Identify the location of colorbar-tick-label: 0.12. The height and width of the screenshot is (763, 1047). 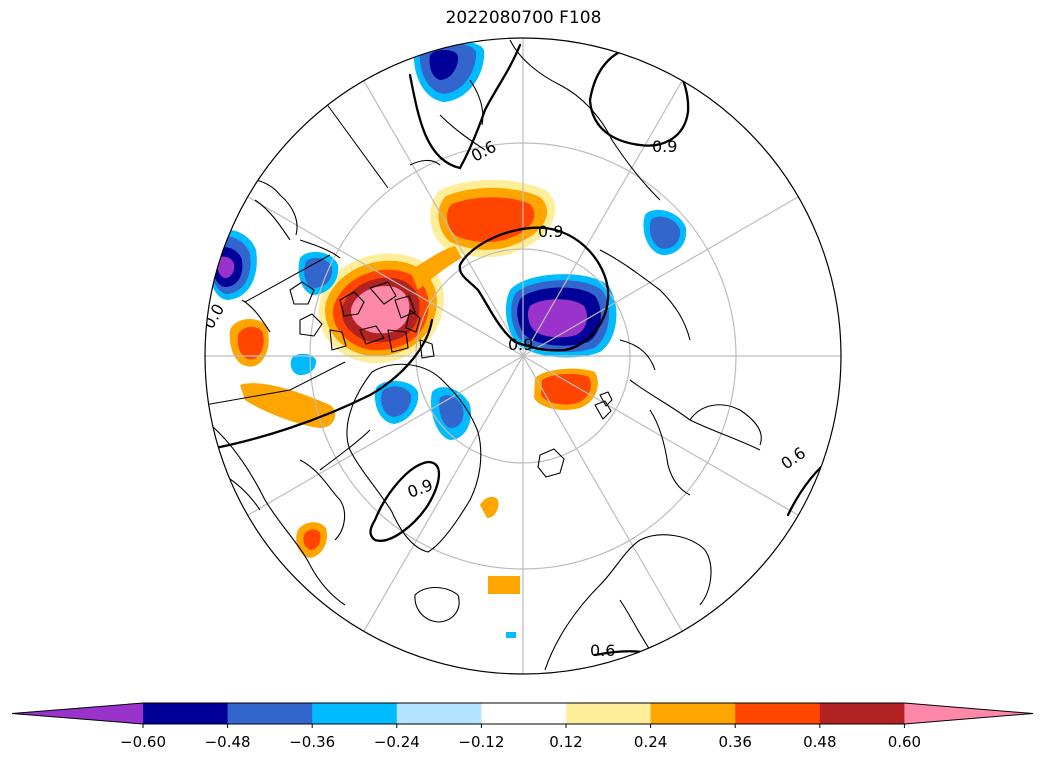
(565, 742).